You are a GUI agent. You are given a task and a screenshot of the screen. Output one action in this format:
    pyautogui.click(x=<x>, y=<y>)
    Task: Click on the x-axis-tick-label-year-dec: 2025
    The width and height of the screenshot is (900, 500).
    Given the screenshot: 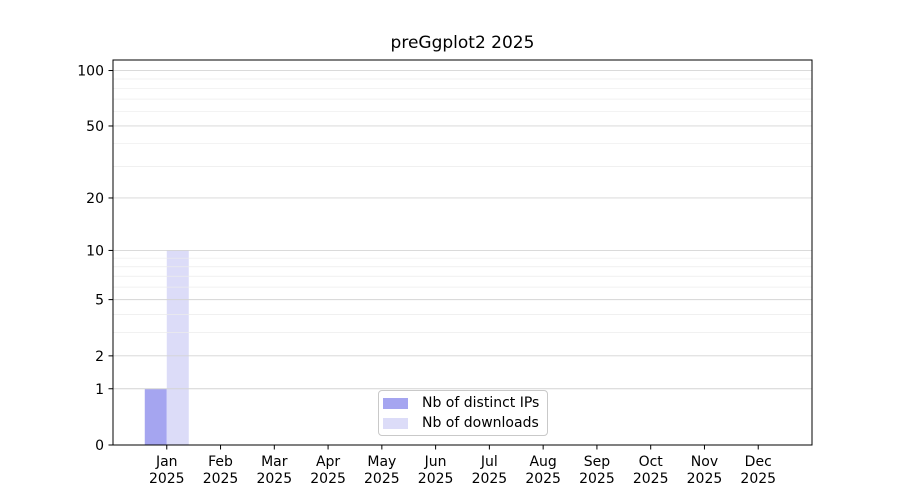 What is the action you would take?
    pyautogui.click(x=758, y=479)
    